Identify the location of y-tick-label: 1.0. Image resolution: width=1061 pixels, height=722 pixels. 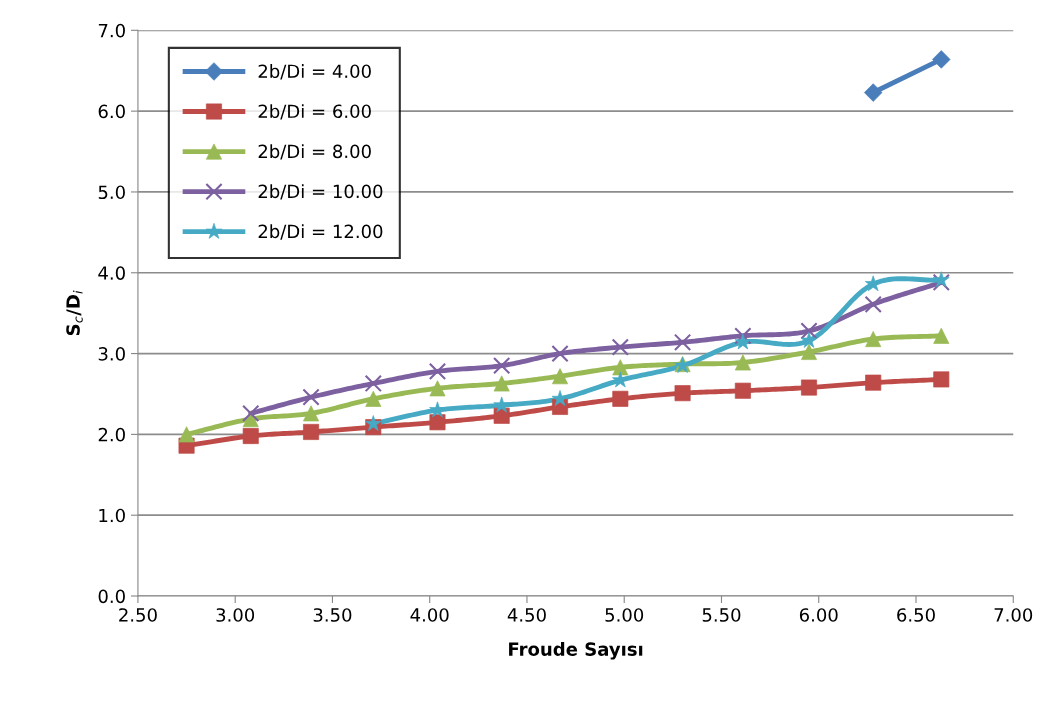
(112, 515).